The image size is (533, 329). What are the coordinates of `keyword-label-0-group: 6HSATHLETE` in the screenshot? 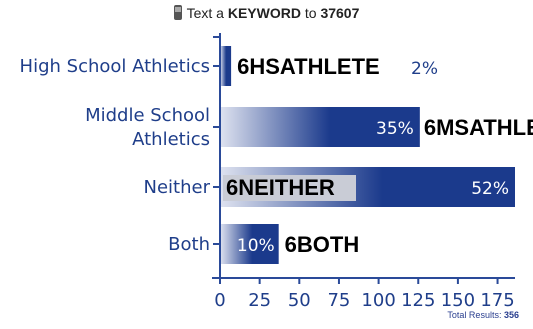 It's located at (308, 66).